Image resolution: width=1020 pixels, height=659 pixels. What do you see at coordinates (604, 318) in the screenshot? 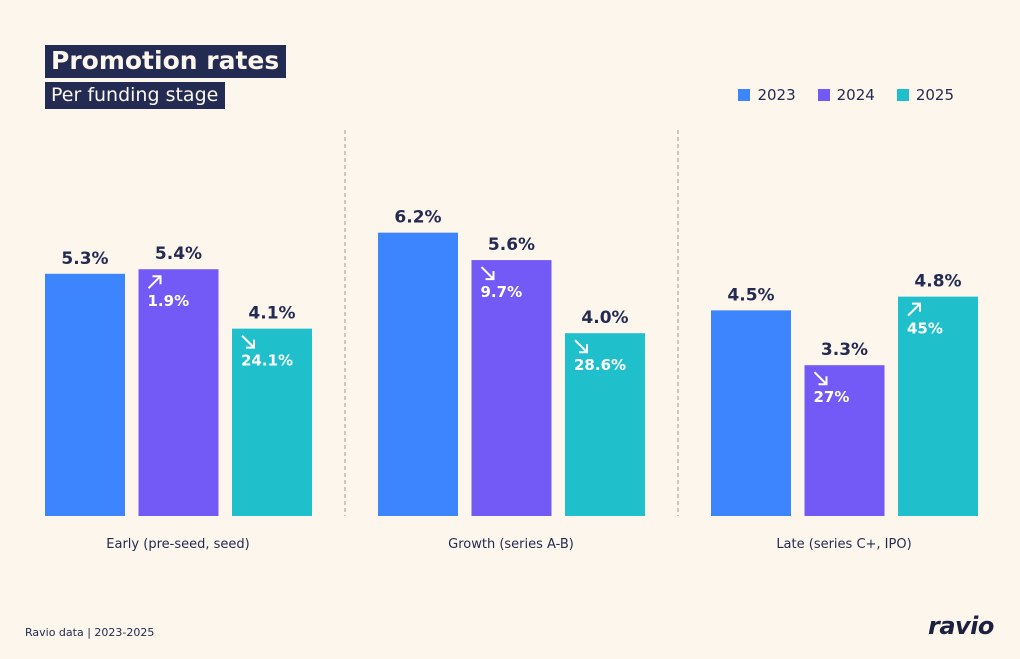
I see `value-label: 4.0%` at bounding box center [604, 318].